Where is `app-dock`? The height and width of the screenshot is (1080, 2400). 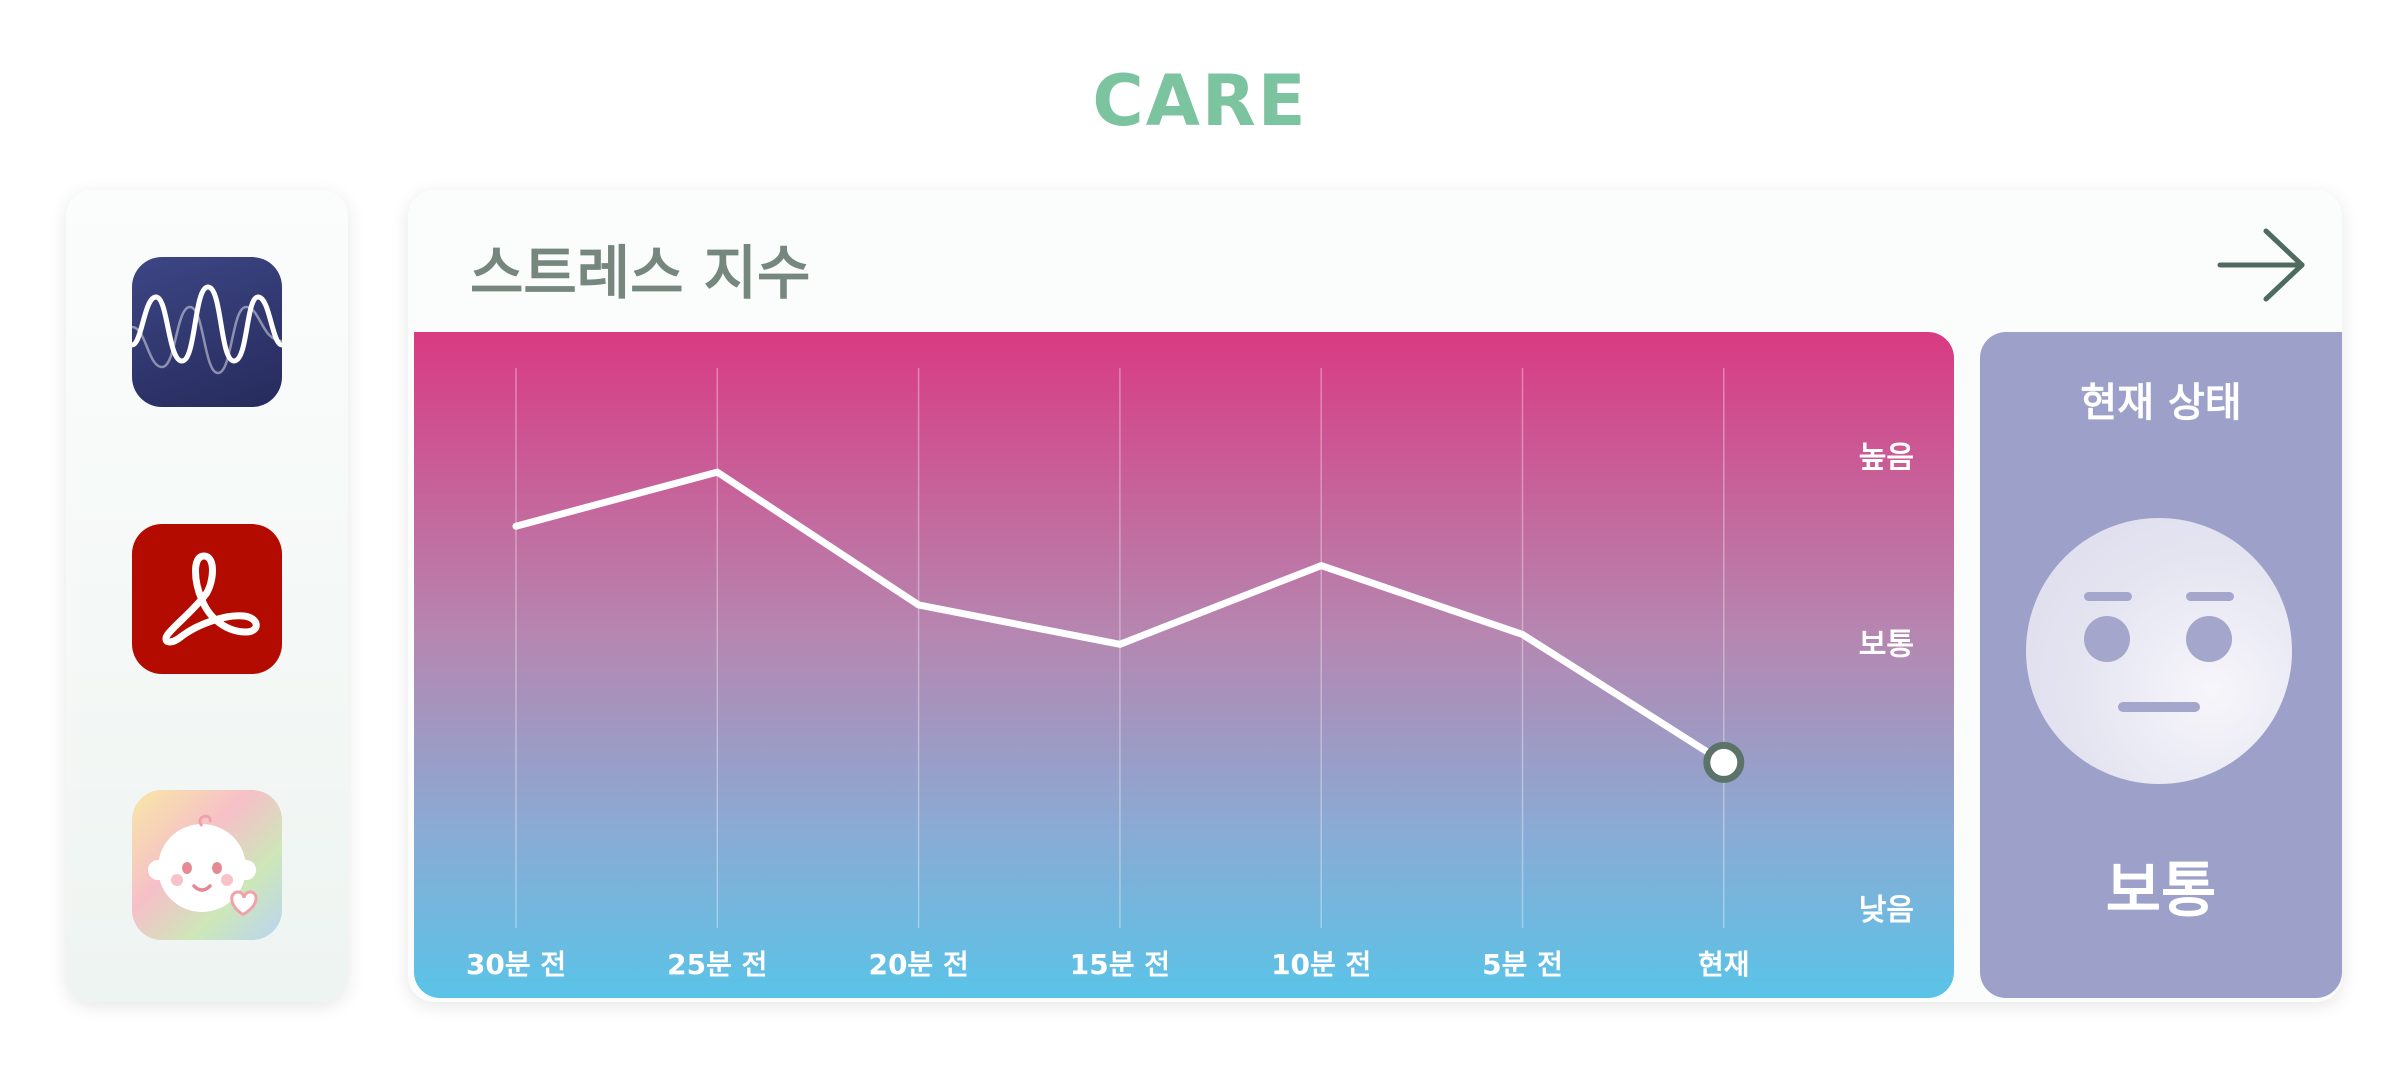 app-dock is located at coordinates (207, 596).